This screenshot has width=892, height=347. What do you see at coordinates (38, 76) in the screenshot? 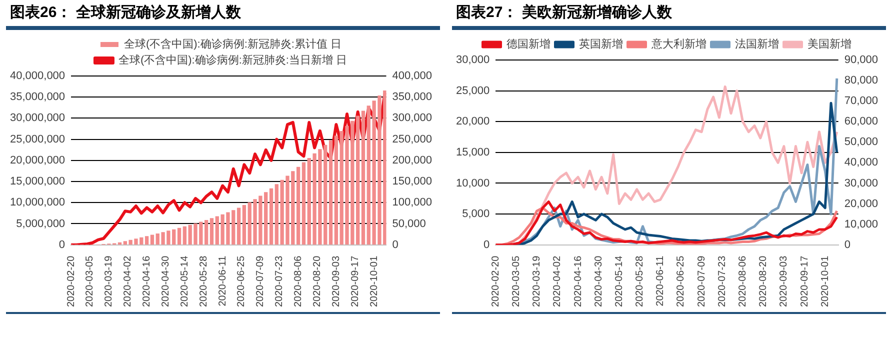
I see `y-tick-label: 40,000,000` at bounding box center [38, 76].